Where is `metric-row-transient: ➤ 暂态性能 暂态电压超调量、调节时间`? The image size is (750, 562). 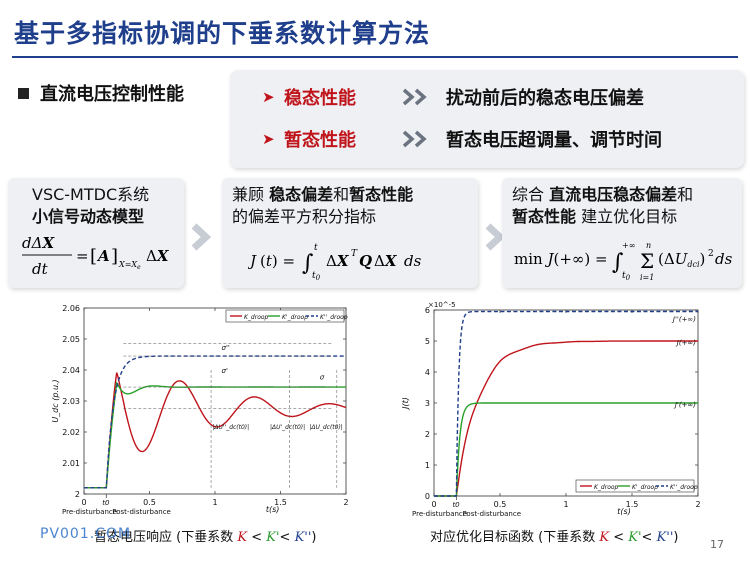
metric-row-transient: ➤ 暂态性能 暂态电压超调量、调节时间 is located at coordinates (462, 139).